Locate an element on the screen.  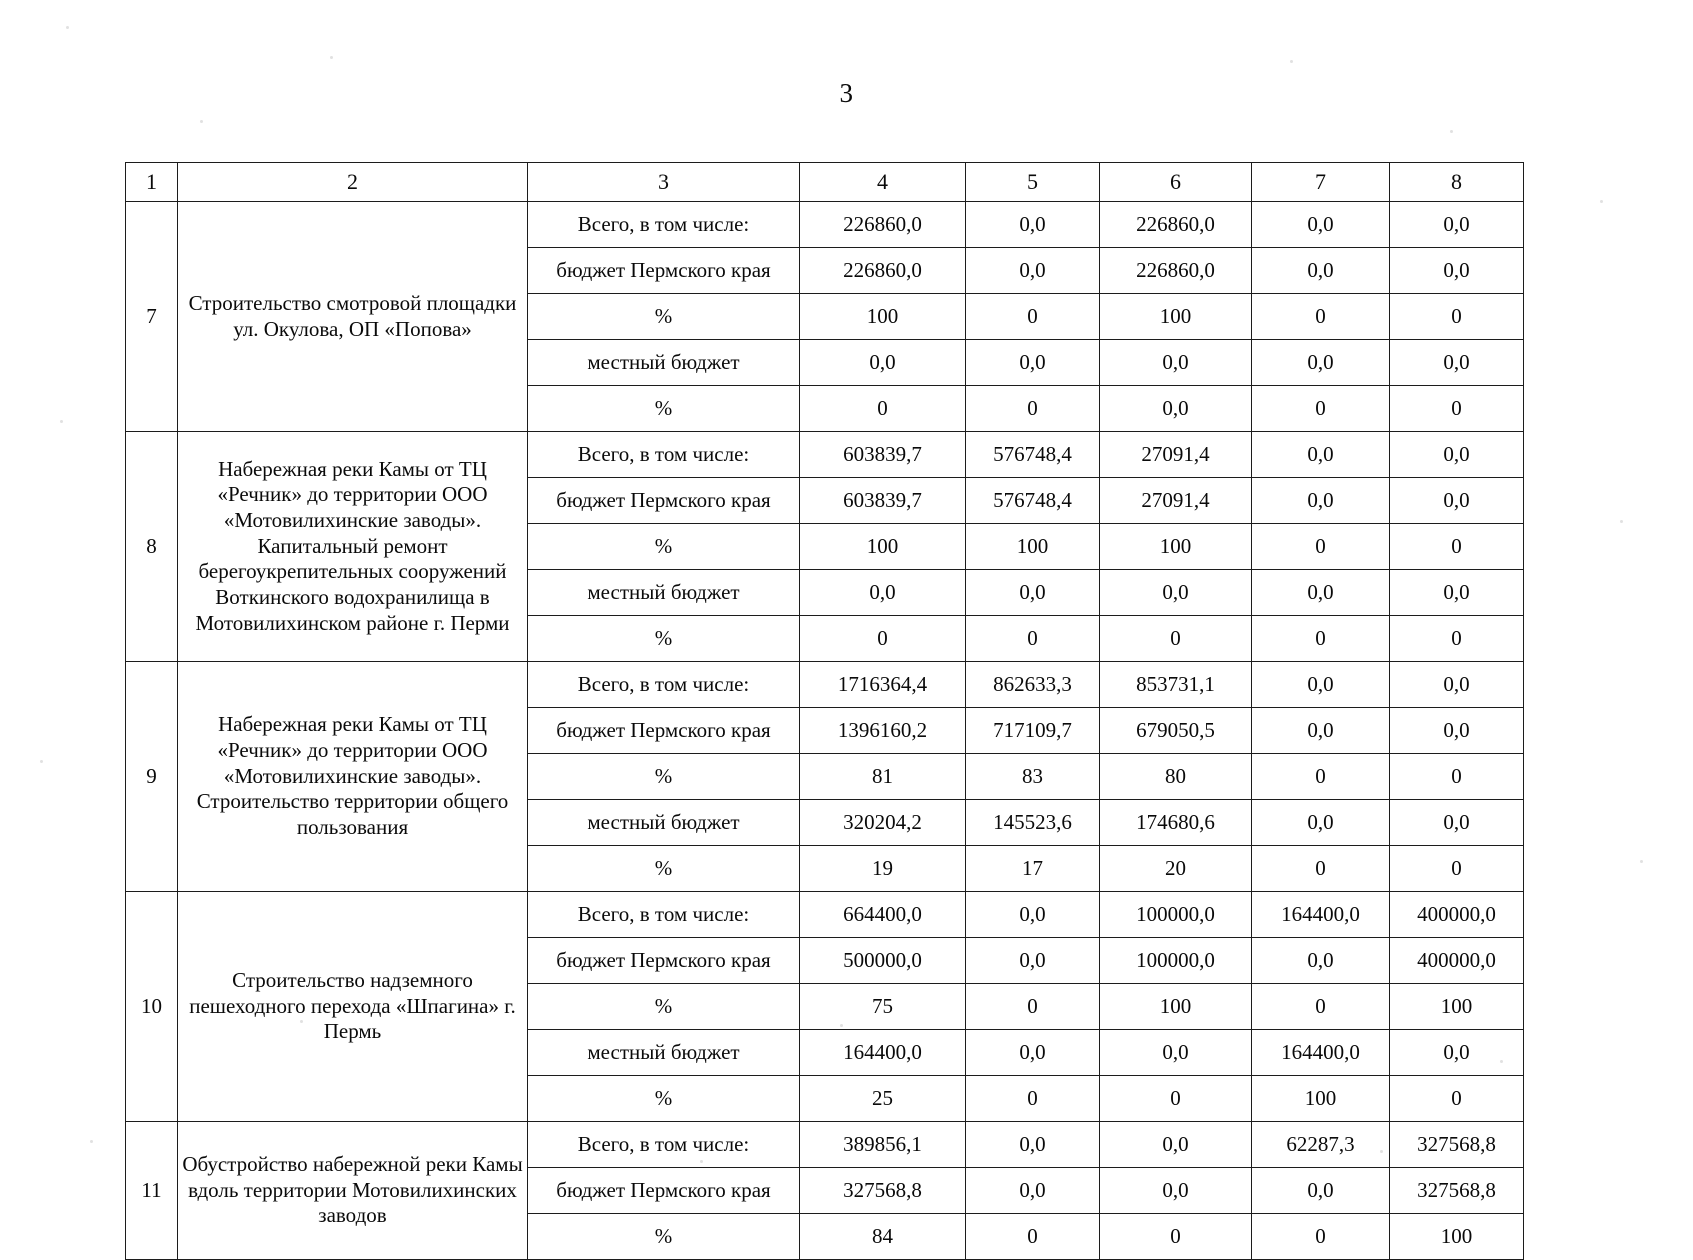
column-header-4: 4 is located at coordinates (882, 182).